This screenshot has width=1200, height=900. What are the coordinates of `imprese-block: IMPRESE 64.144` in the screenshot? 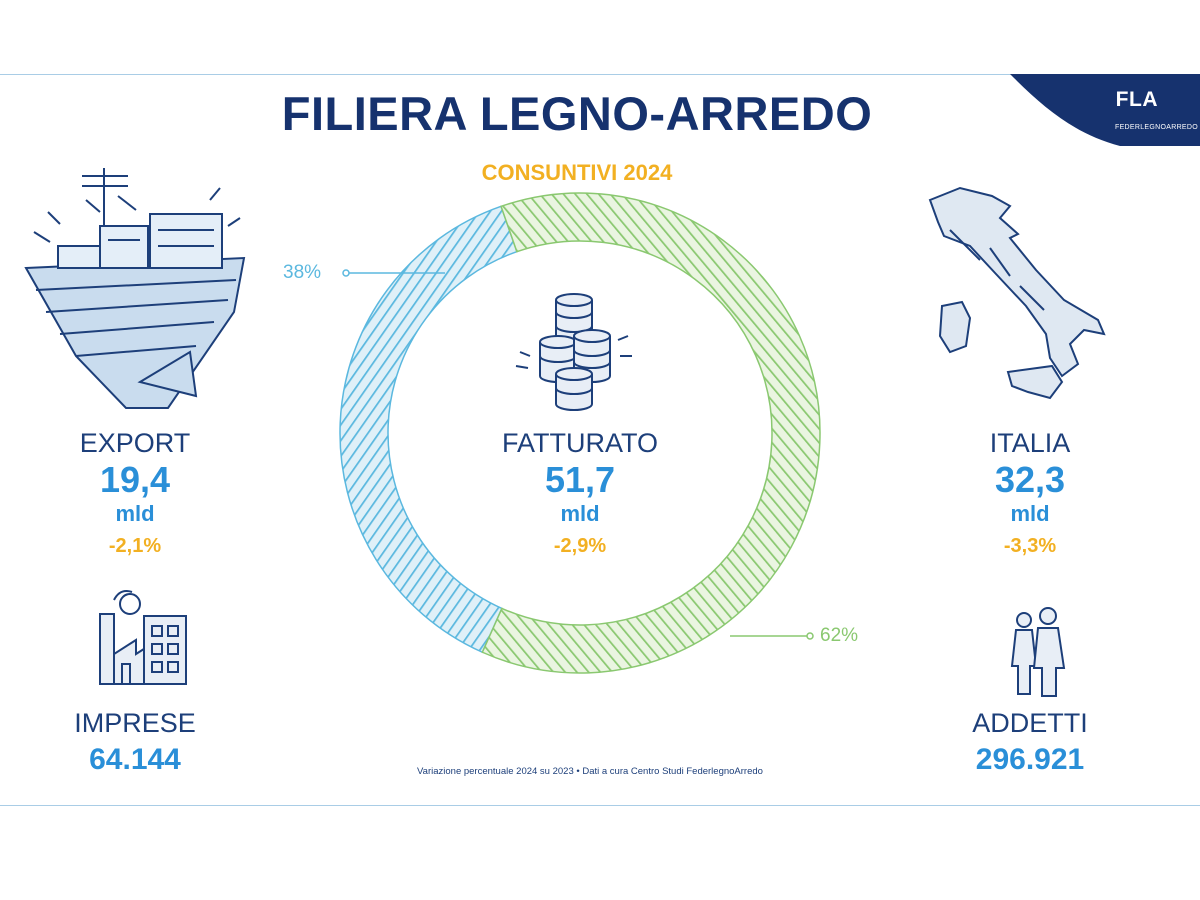 It's located at (135, 742).